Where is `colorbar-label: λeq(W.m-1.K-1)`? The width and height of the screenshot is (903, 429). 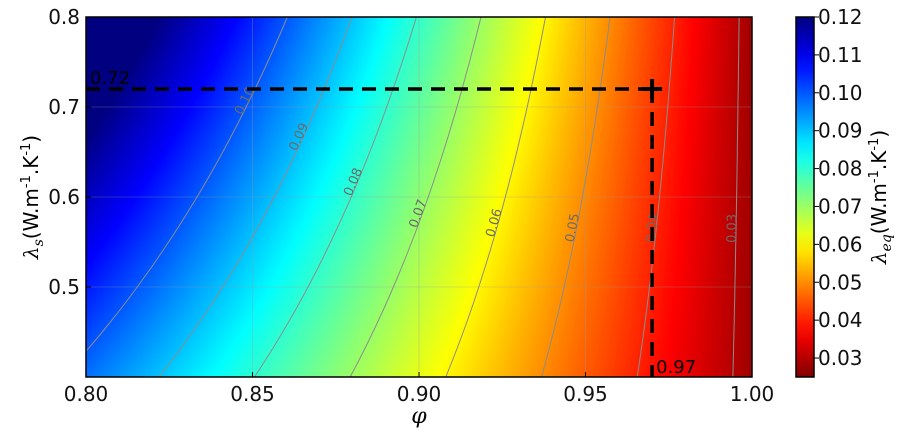 colorbar-label: λeq(W.m-1.K-1) is located at coordinates (881, 197).